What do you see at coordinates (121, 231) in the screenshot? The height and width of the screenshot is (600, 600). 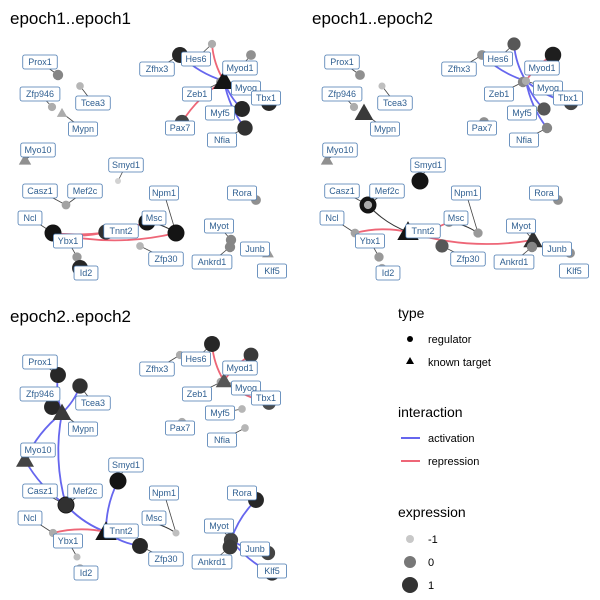 I see `node-label-Tnnt2: Tnnt2` at bounding box center [121, 231].